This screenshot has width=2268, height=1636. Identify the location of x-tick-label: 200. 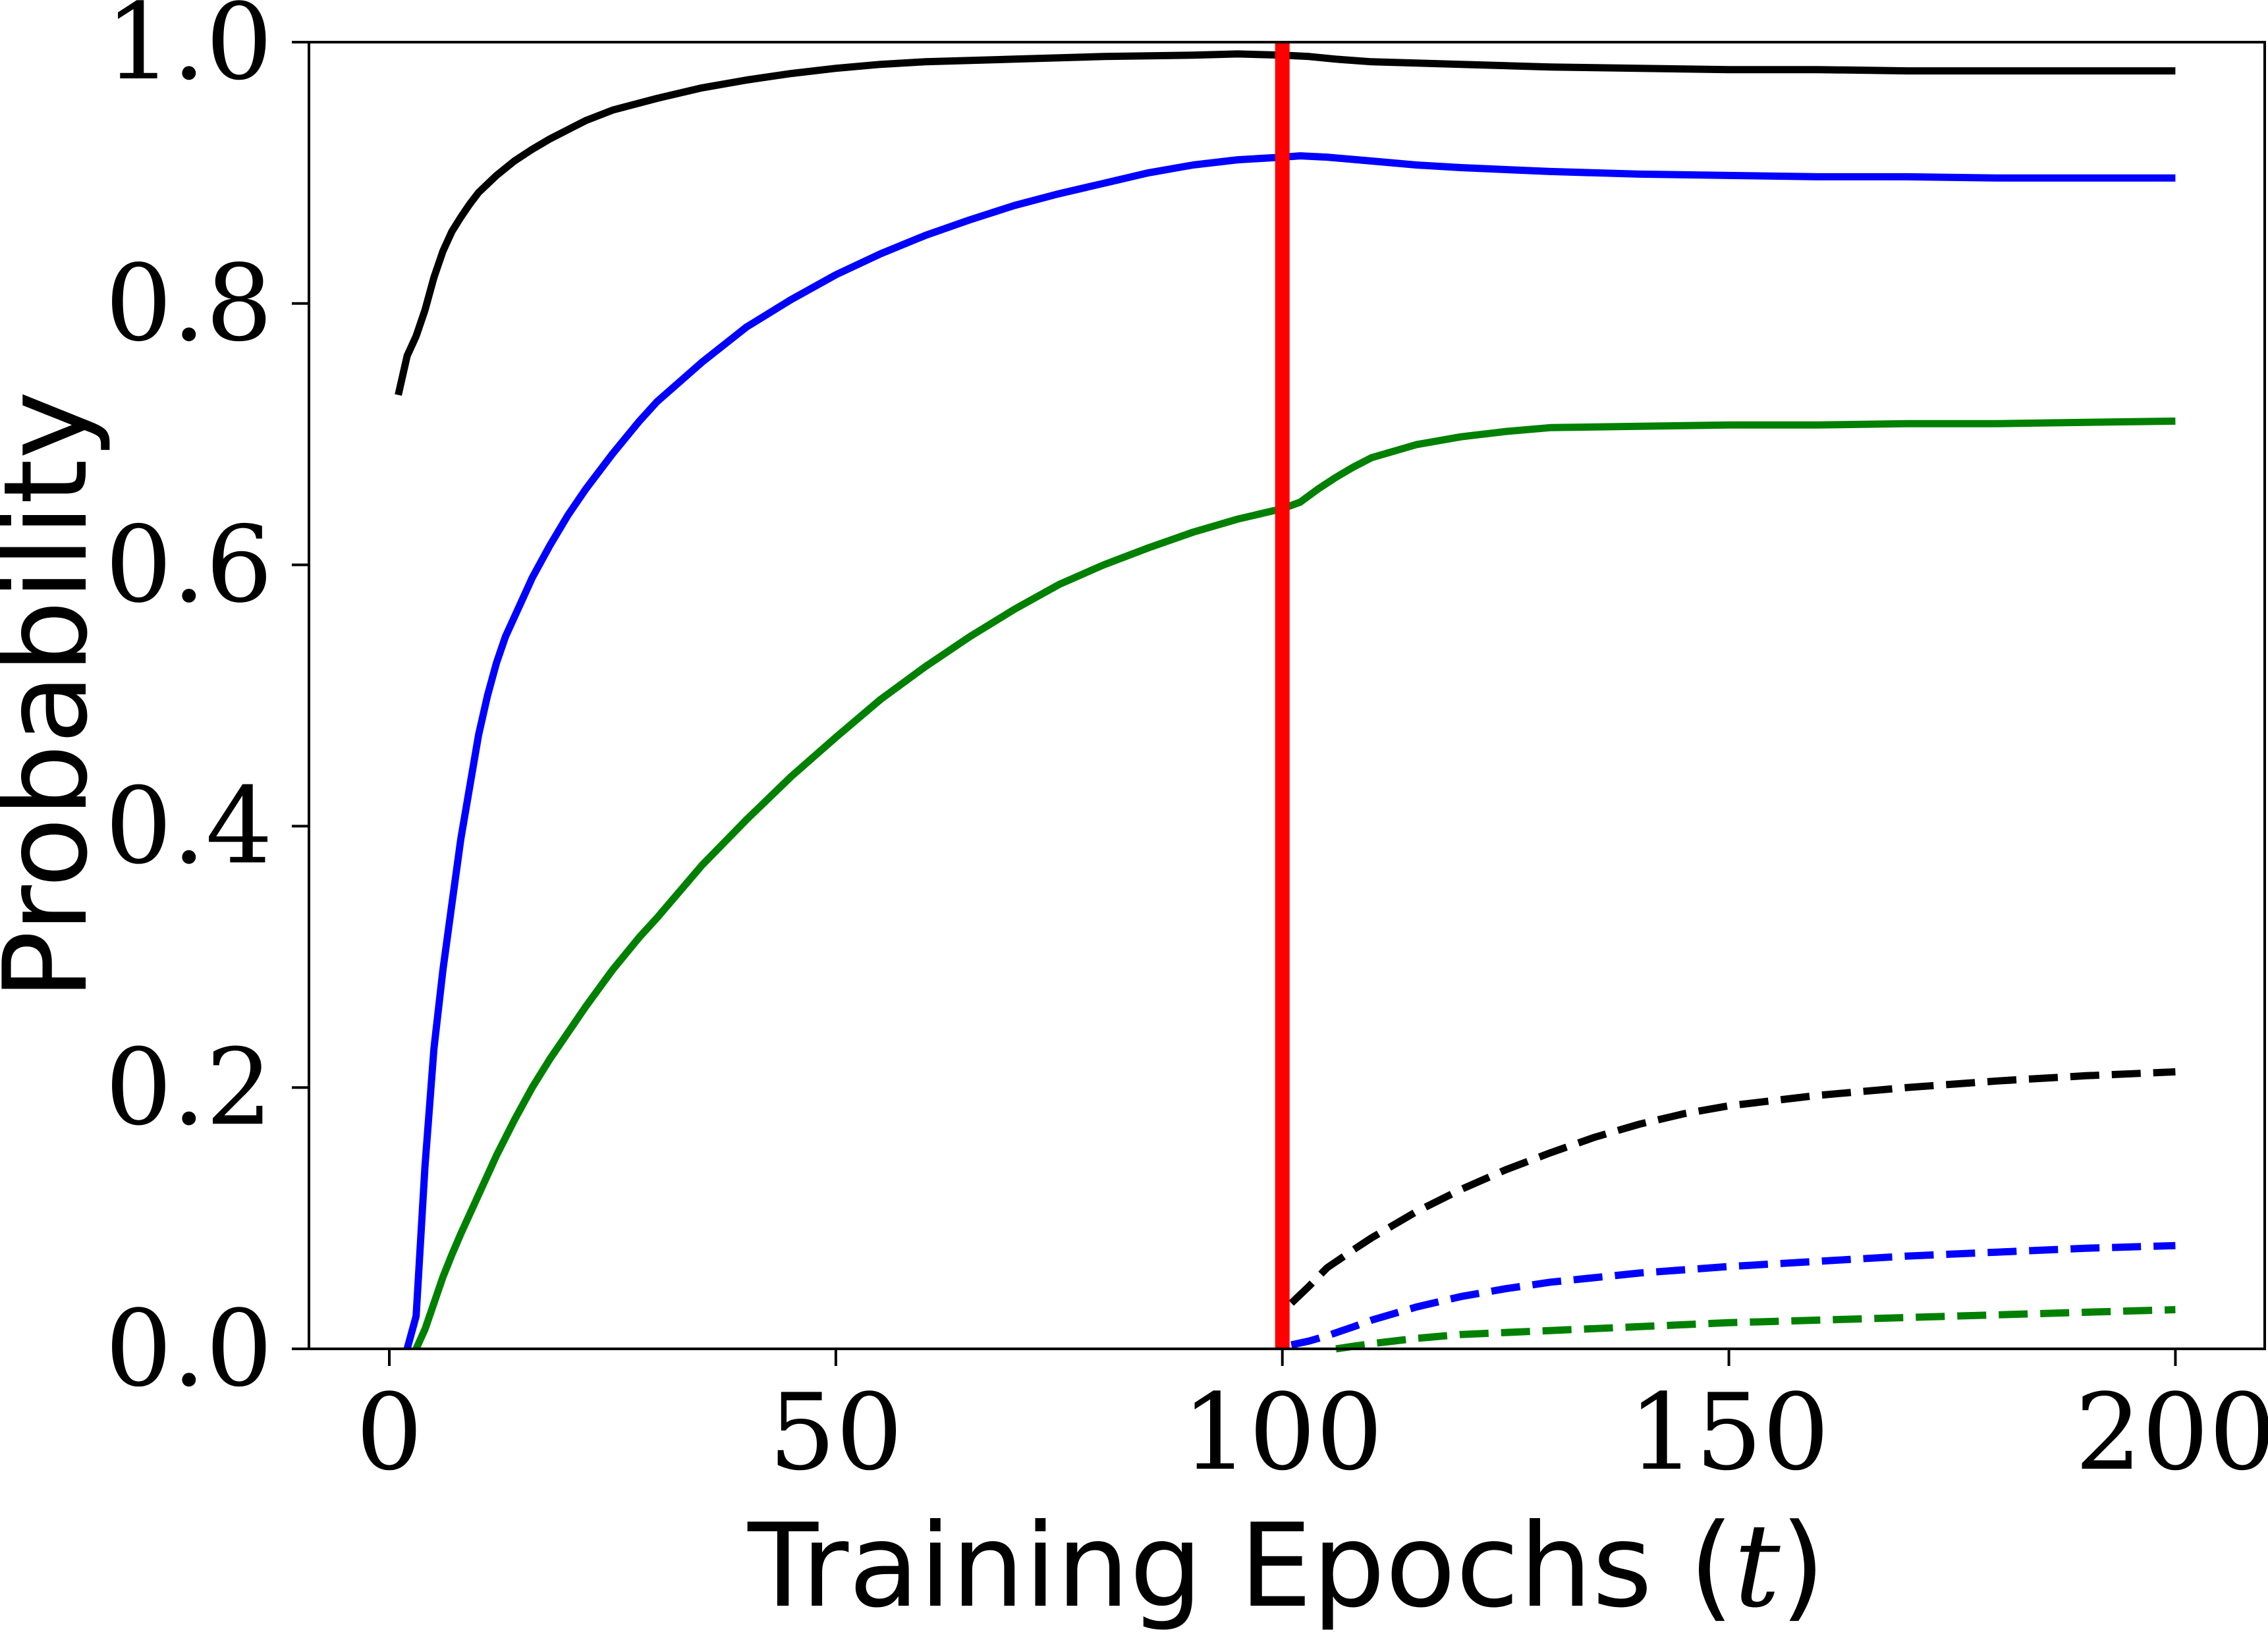
(2171, 1433).